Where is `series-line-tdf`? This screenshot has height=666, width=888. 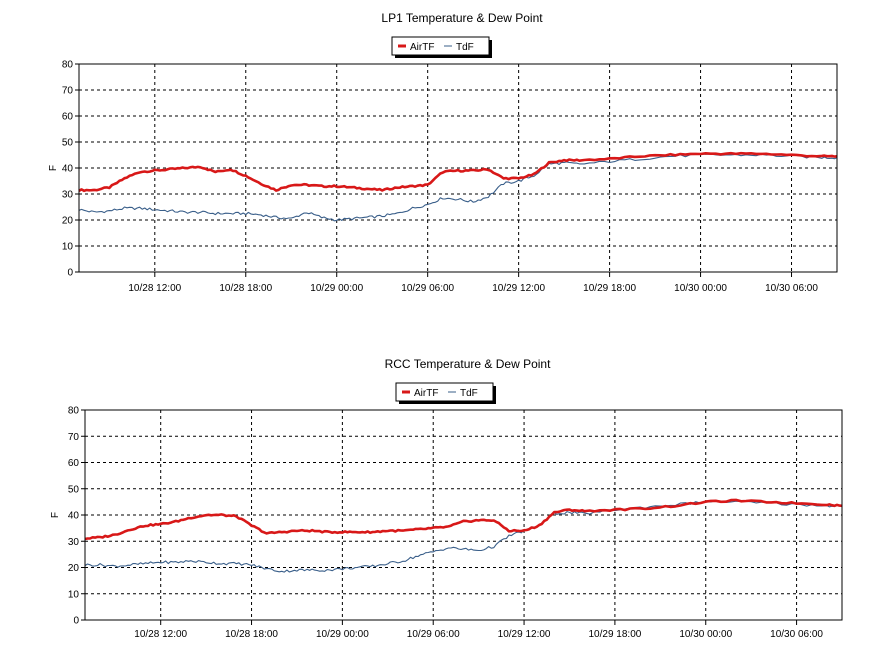
series-line-tdf is located at coordinates (458, 187).